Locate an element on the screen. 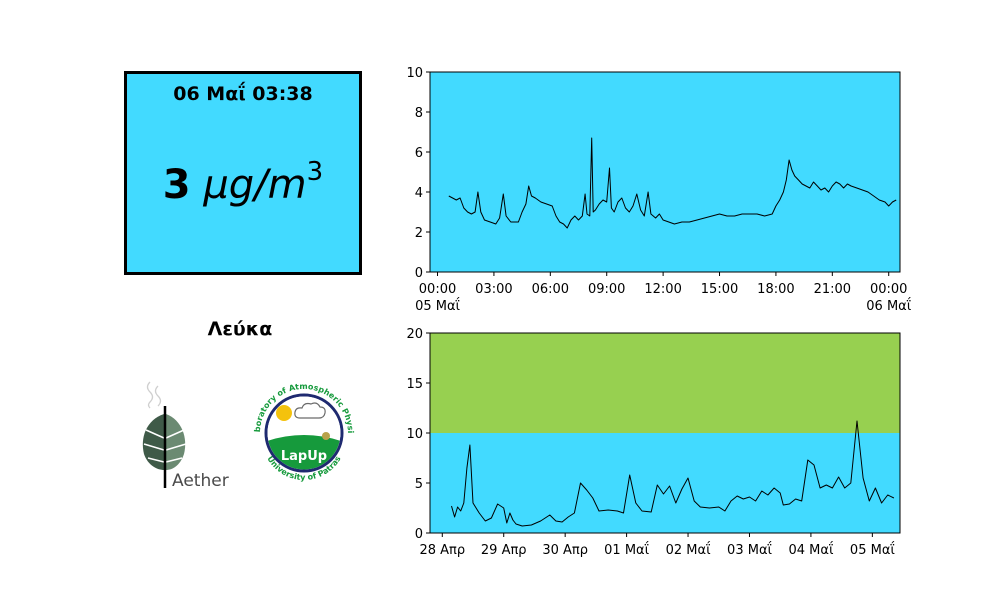 Image resolution: width=1000 pixels, height=600 pixels. chart-bottom-upper-band is located at coordinates (665, 383).